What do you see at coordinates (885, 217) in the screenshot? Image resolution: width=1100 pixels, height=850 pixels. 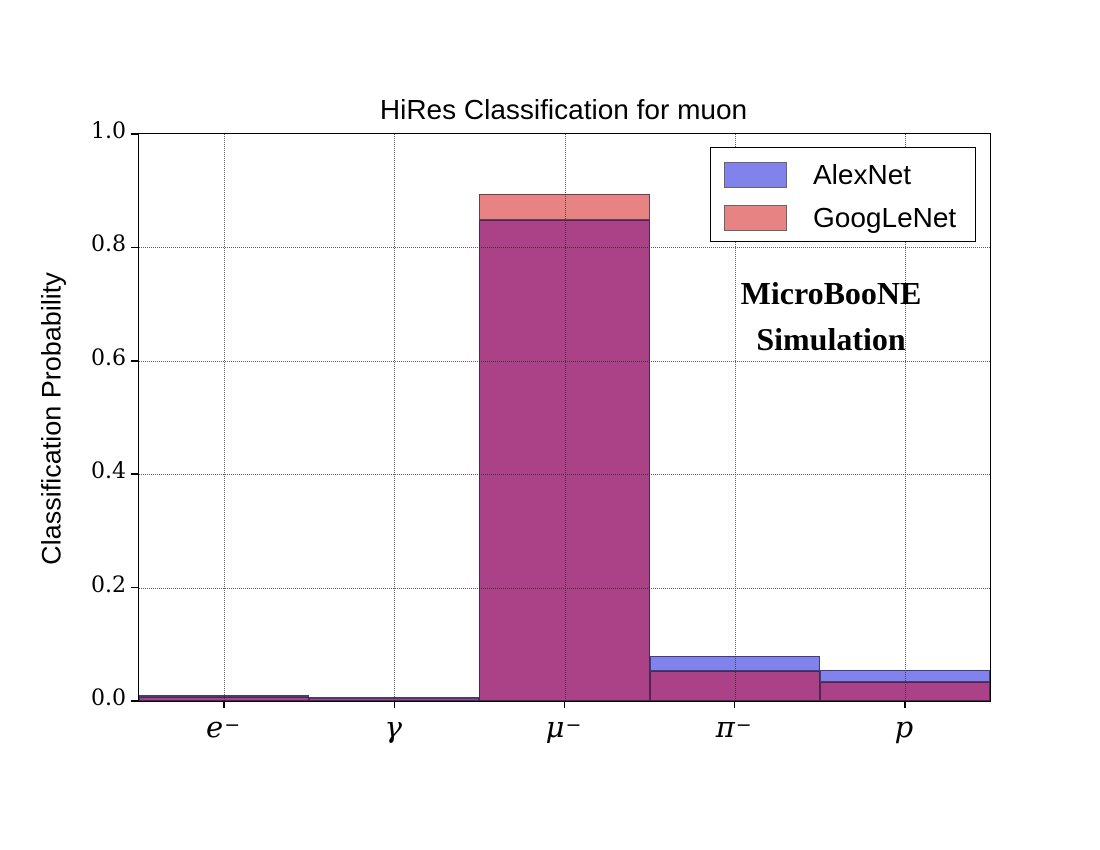 I see `legend-label-googlenet: GoogLeNet` at bounding box center [885, 217].